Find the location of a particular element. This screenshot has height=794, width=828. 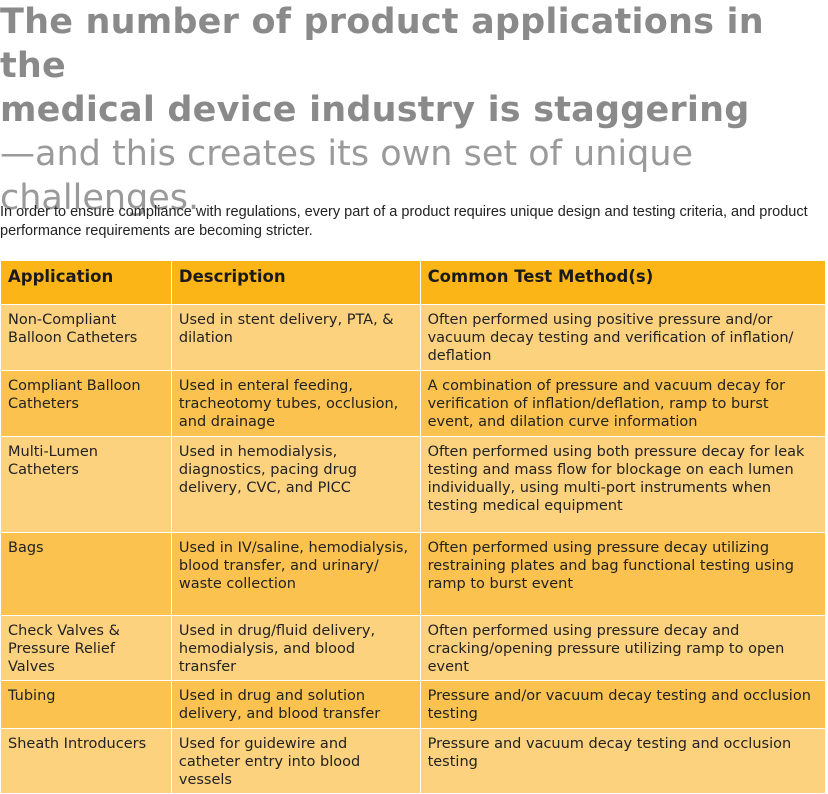

cell-application: Compliant Balloon Catheters is located at coordinates (86, 403).